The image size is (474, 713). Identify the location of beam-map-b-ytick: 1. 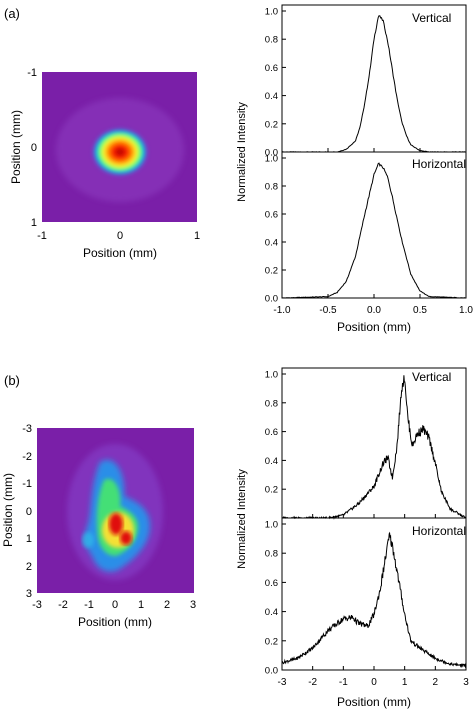
(29, 539).